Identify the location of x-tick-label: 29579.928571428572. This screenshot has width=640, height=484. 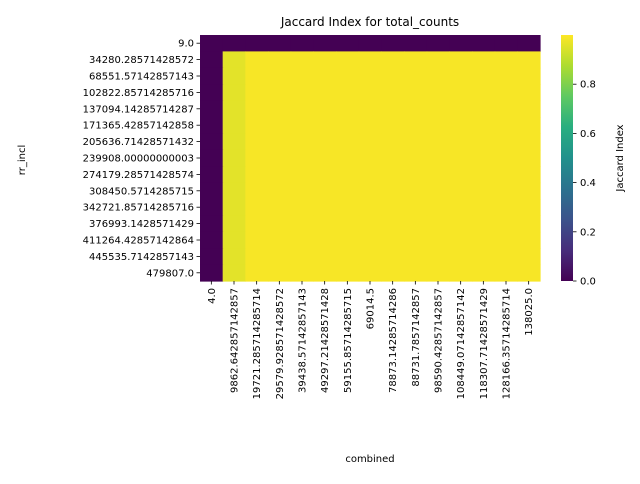
(280, 343).